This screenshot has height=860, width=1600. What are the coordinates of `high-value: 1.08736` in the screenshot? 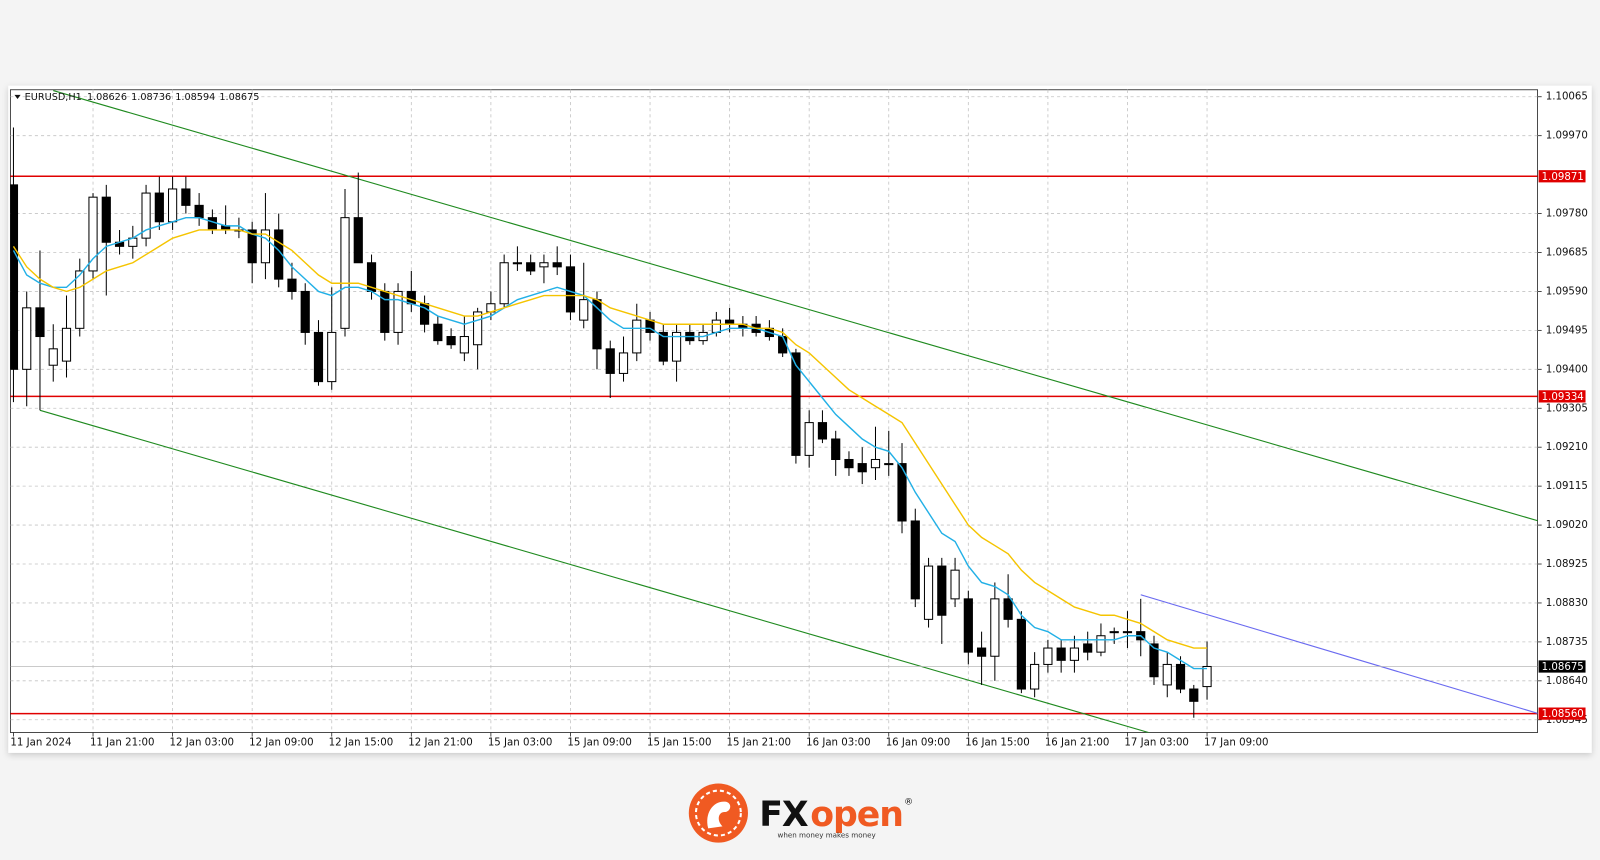 It's located at (151, 97).